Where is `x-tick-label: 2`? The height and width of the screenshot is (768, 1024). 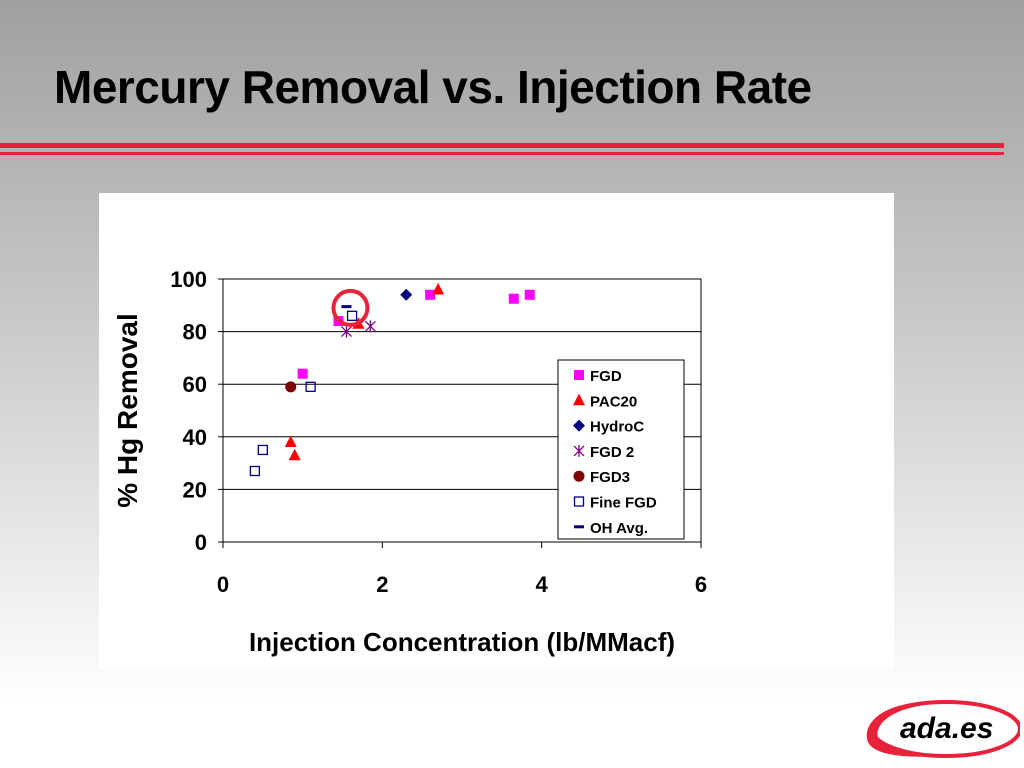
x-tick-label: 2 is located at coordinates (382, 584).